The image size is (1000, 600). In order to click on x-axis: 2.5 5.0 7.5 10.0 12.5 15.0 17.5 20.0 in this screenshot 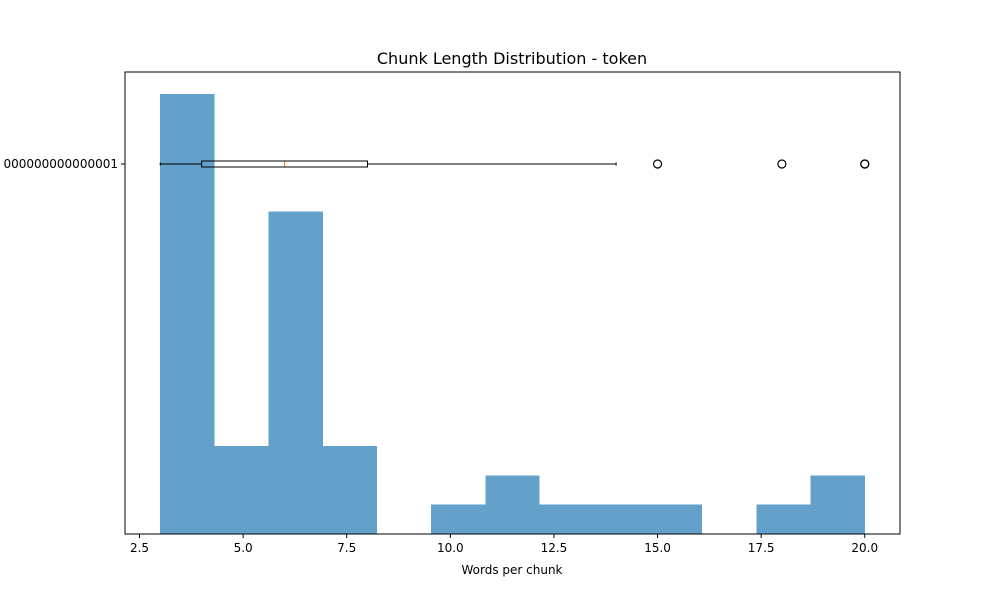, I will do `click(504, 544)`.